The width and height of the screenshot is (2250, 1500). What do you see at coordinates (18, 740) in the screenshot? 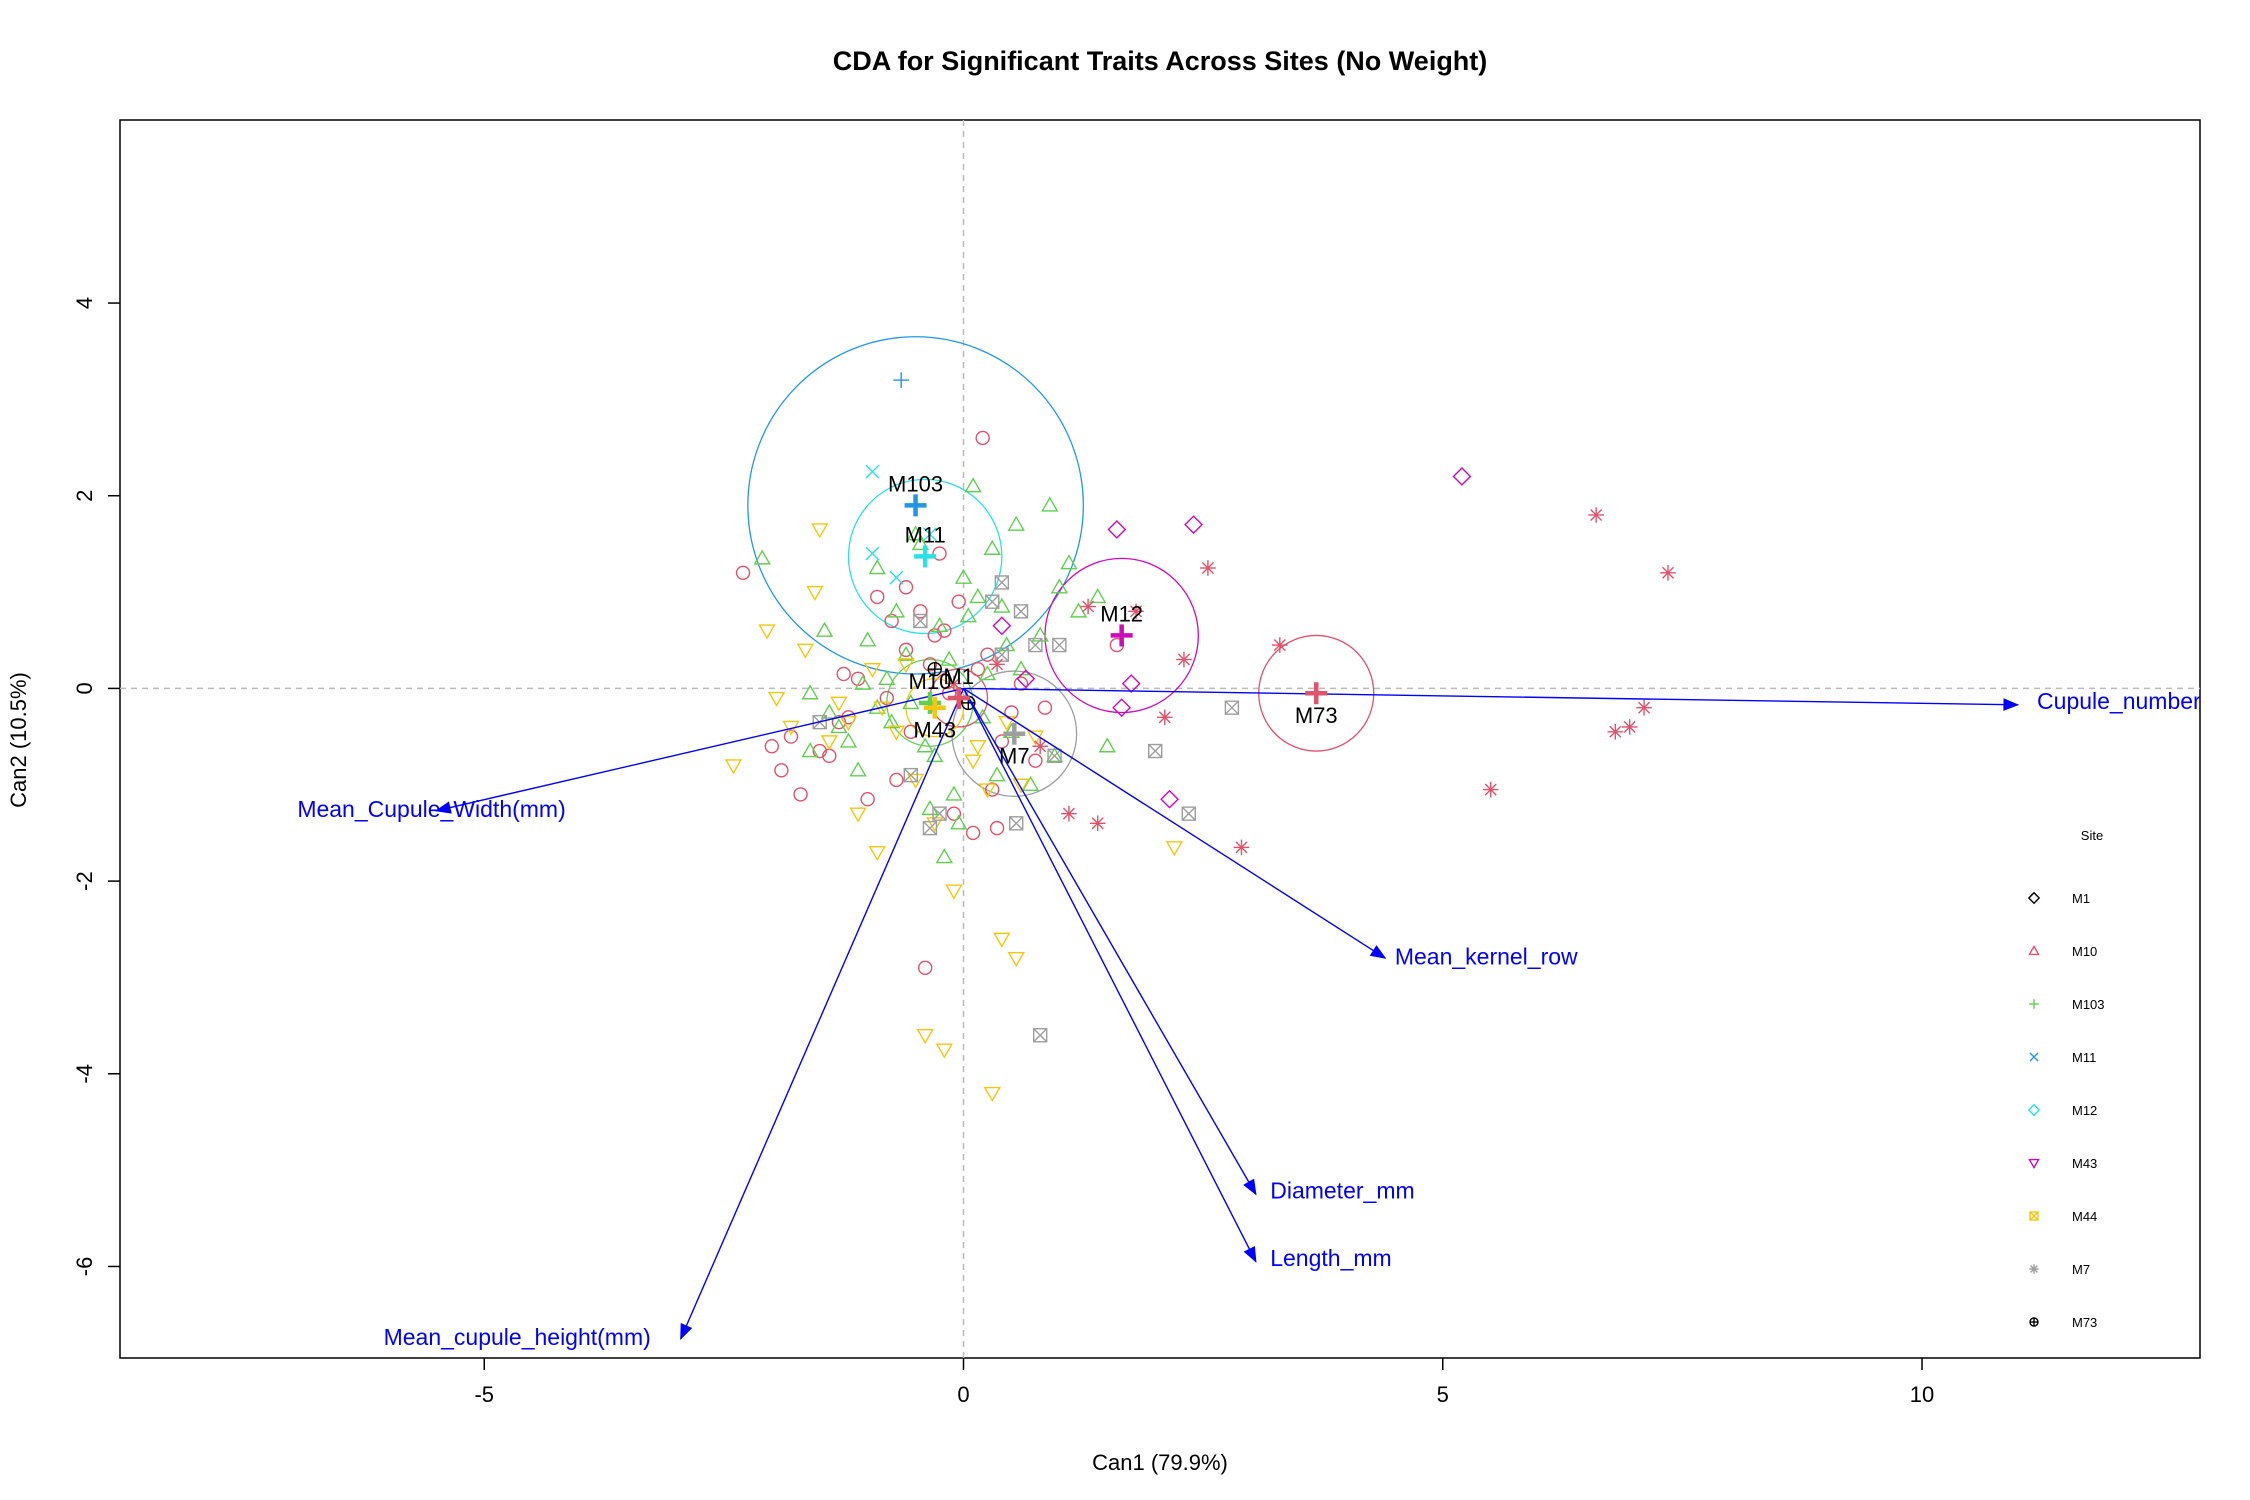
I see `y-axis-label: Can2 (10.5%)` at bounding box center [18, 740].